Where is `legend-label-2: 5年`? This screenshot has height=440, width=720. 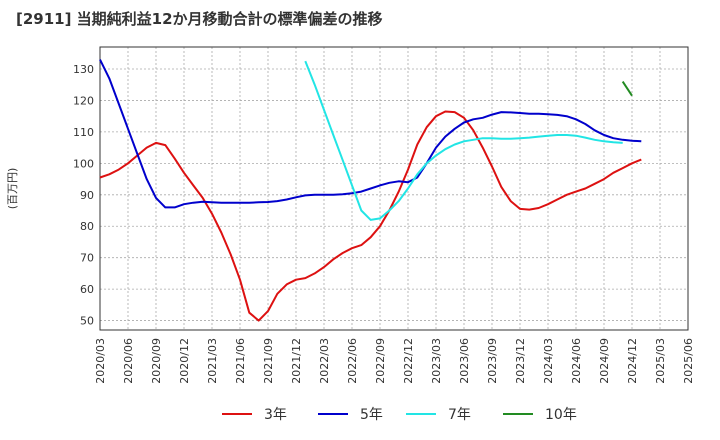 legend-label-2: 5年 is located at coordinates (371, 415).